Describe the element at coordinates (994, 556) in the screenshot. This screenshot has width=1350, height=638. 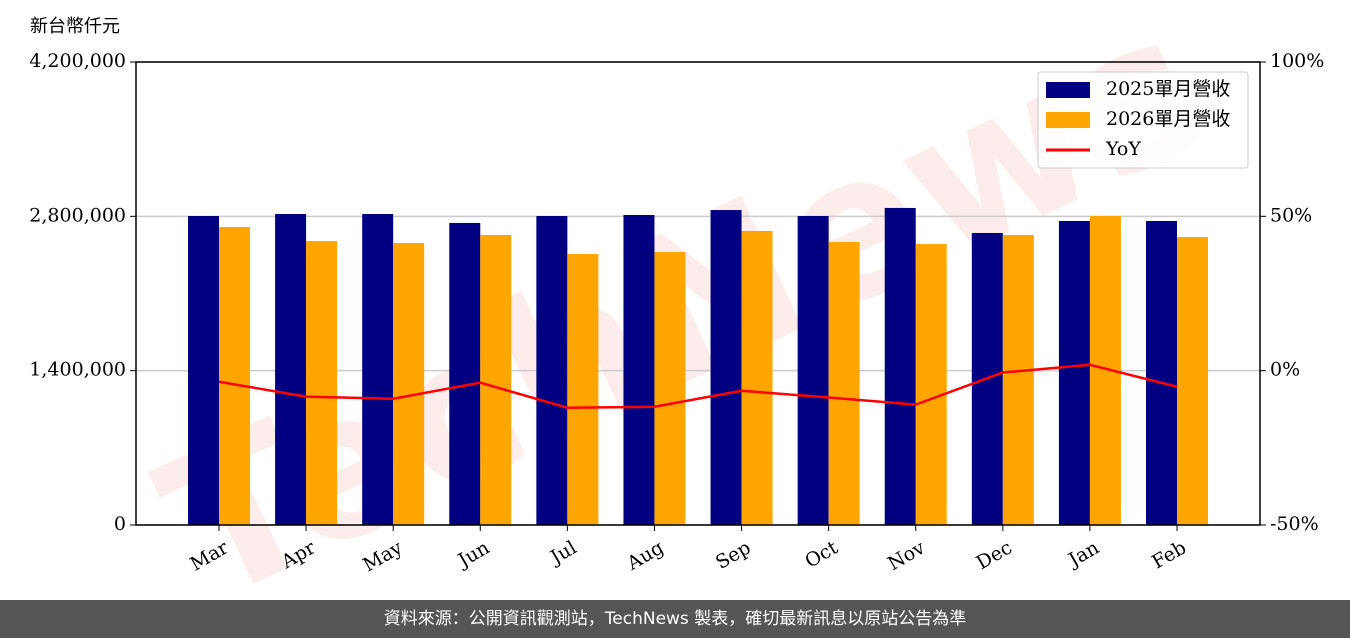
I see `x-tick-label: Dec` at that location.